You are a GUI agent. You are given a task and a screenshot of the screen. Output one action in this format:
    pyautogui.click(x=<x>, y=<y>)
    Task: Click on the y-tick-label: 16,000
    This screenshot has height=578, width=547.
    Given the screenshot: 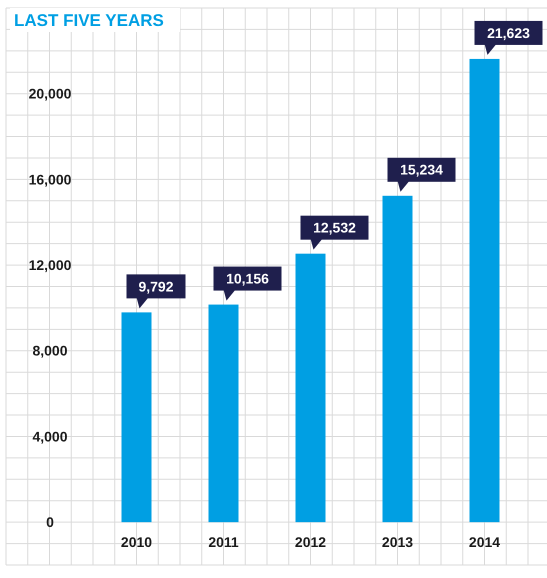 What is the action you would take?
    pyautogui.click(x=50, y=179)
    